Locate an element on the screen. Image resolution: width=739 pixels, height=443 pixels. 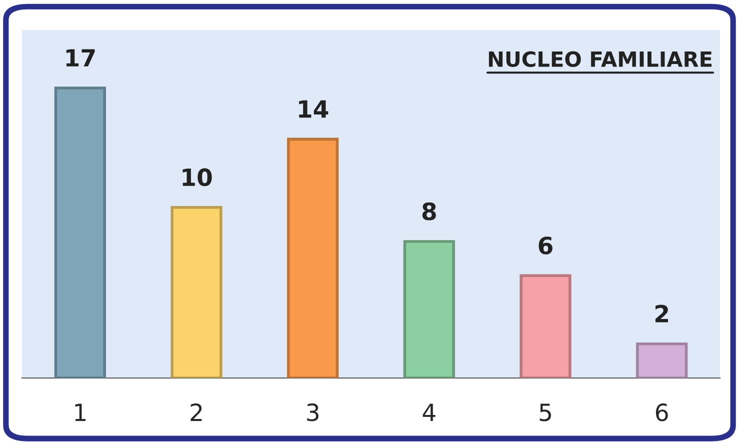
x-tick-label: 6 is located at coordinates (662, 412).